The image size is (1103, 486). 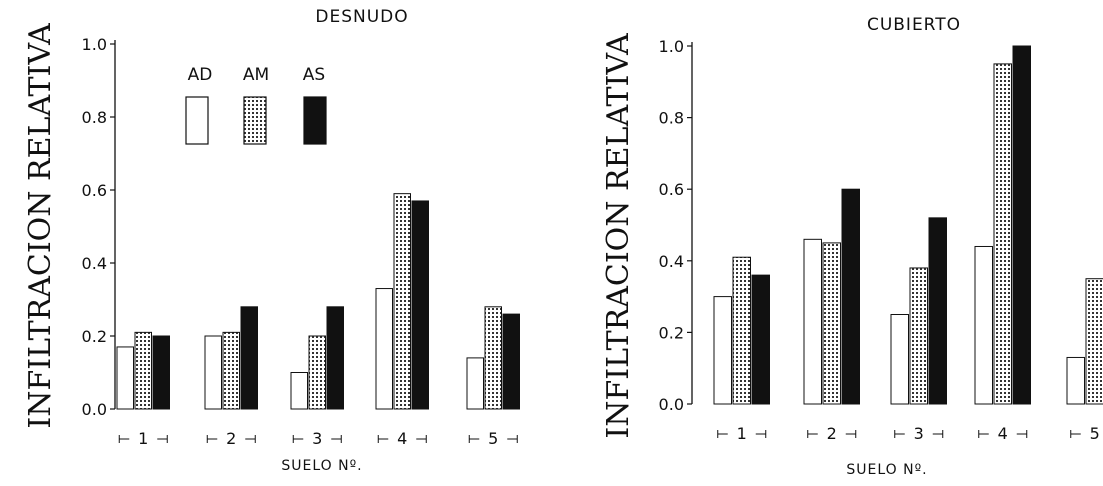 What do you see at coordinates (197, 120) in the screenshot?
I see `legend-swatch-ad` at bounding box center [197, 120].